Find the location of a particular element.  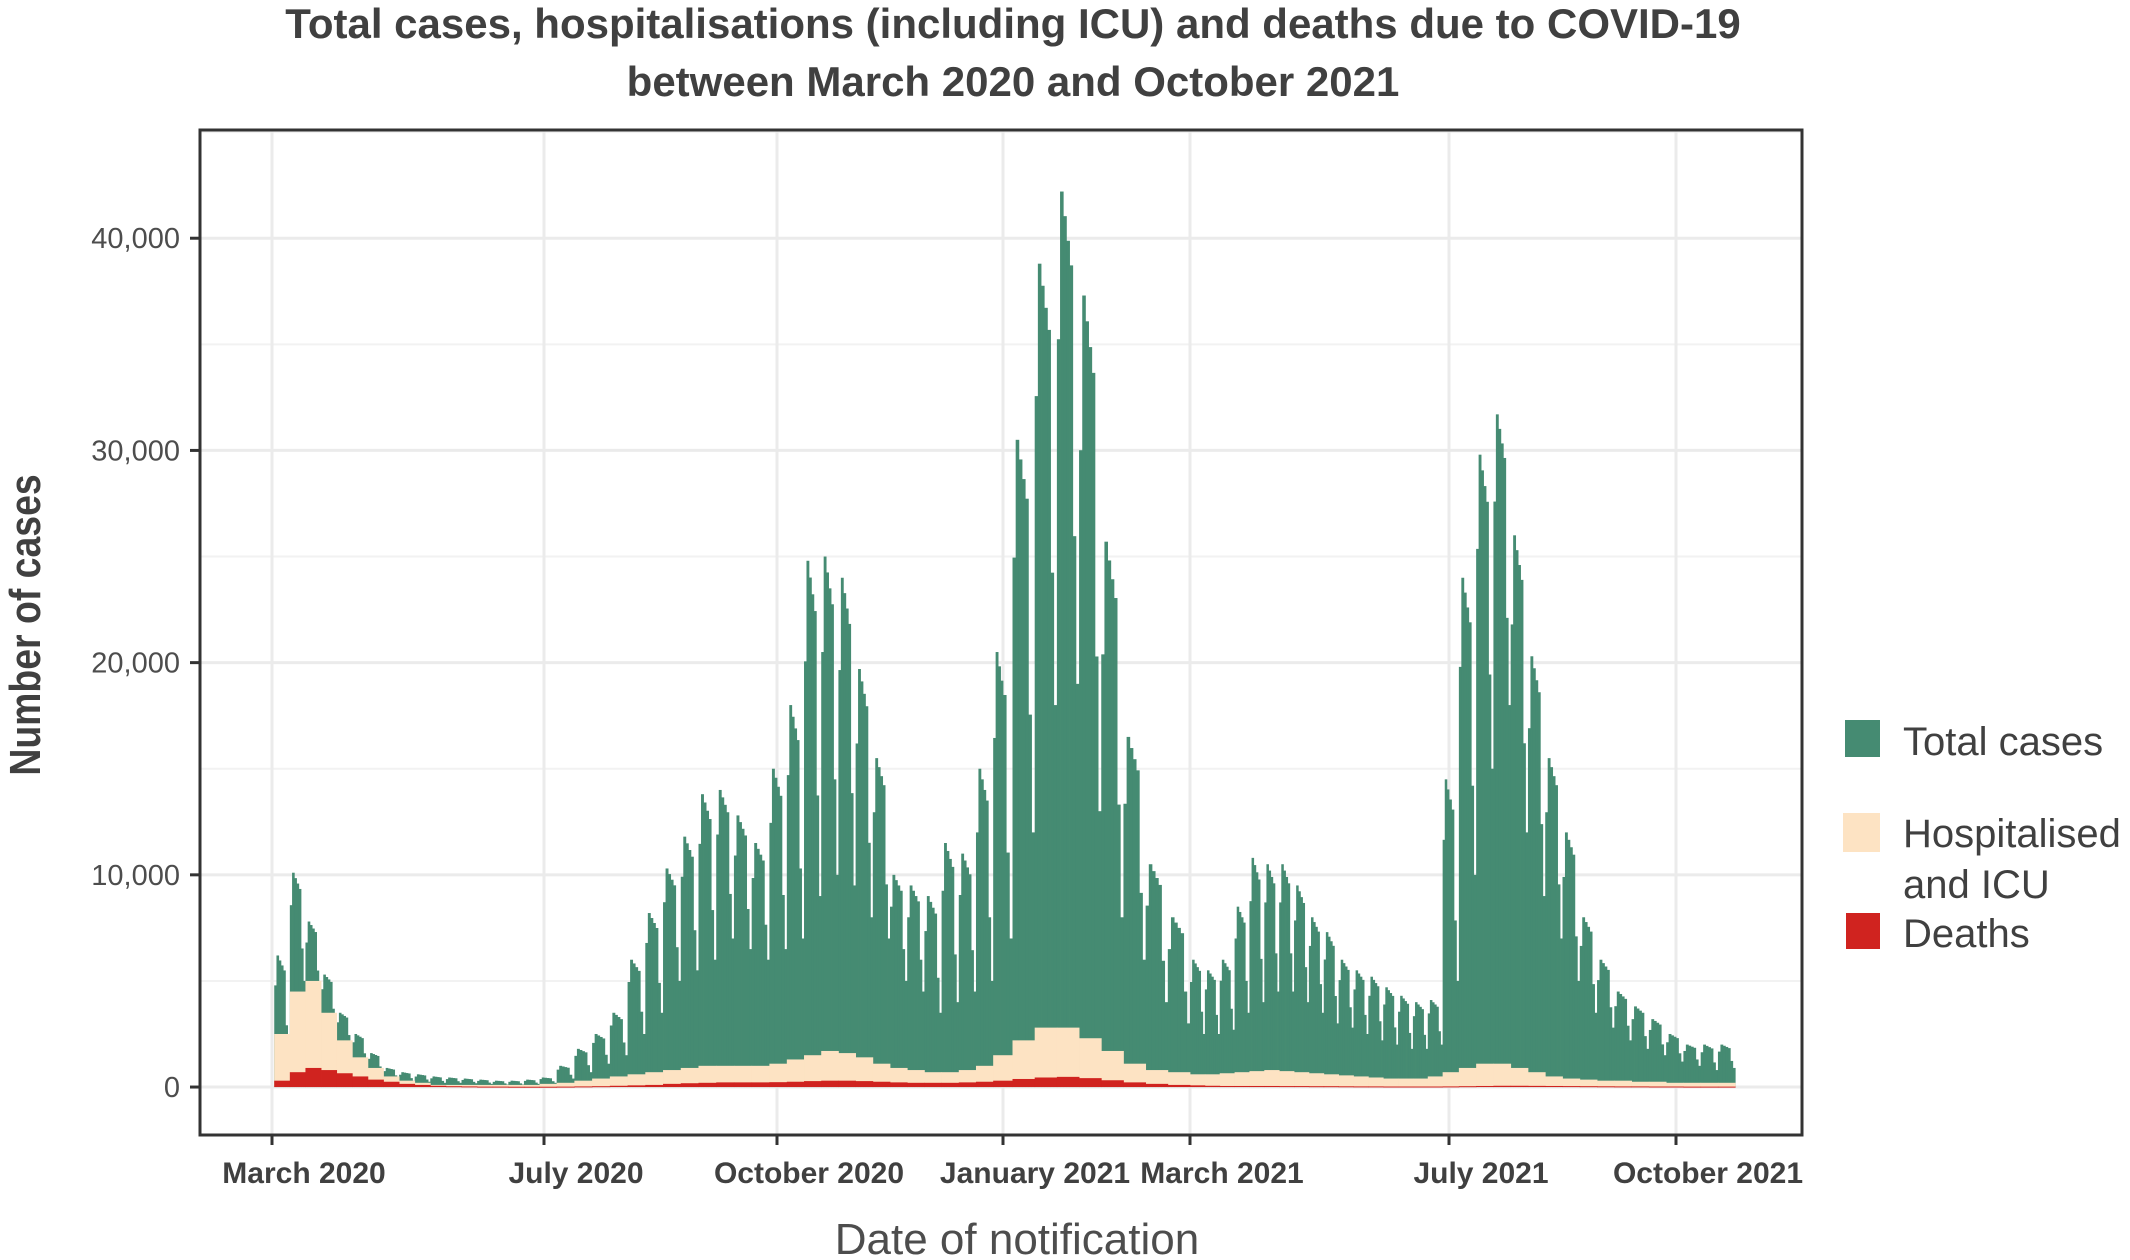

x-tick-label: March 2020 is located at coordinates (303, 1173).